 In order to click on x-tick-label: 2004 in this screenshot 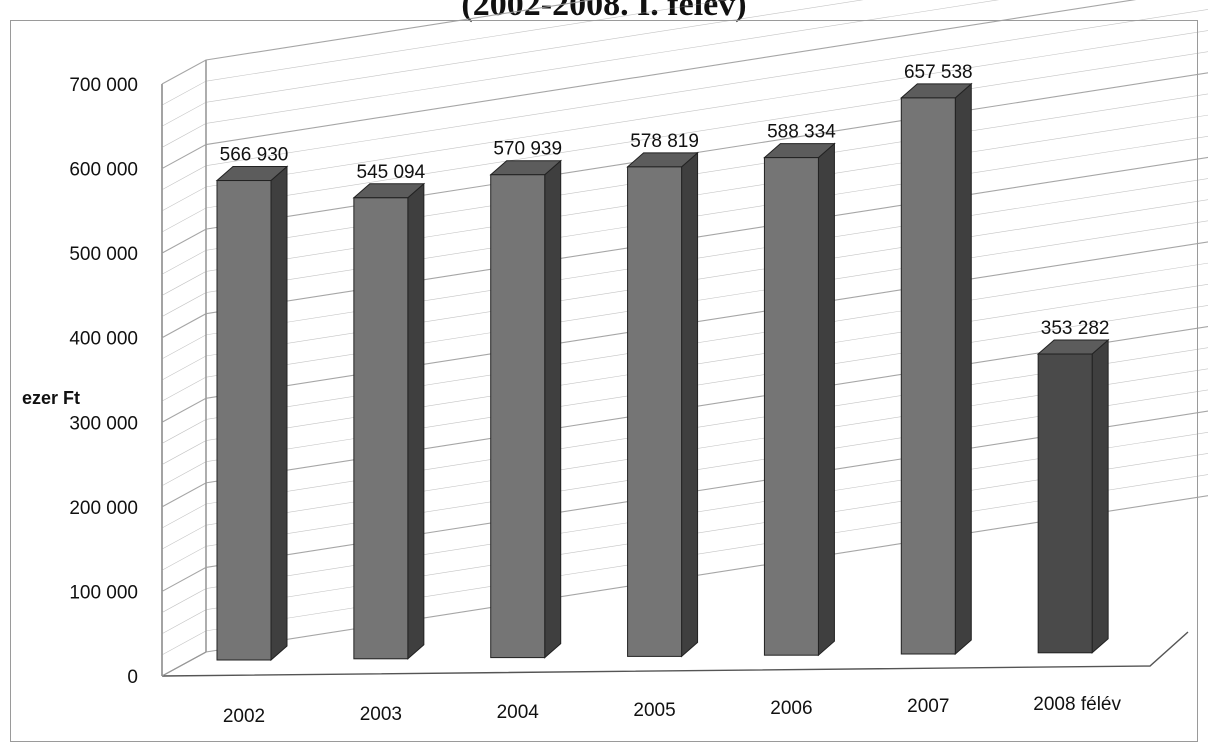, I will do `click(518, 712)`.